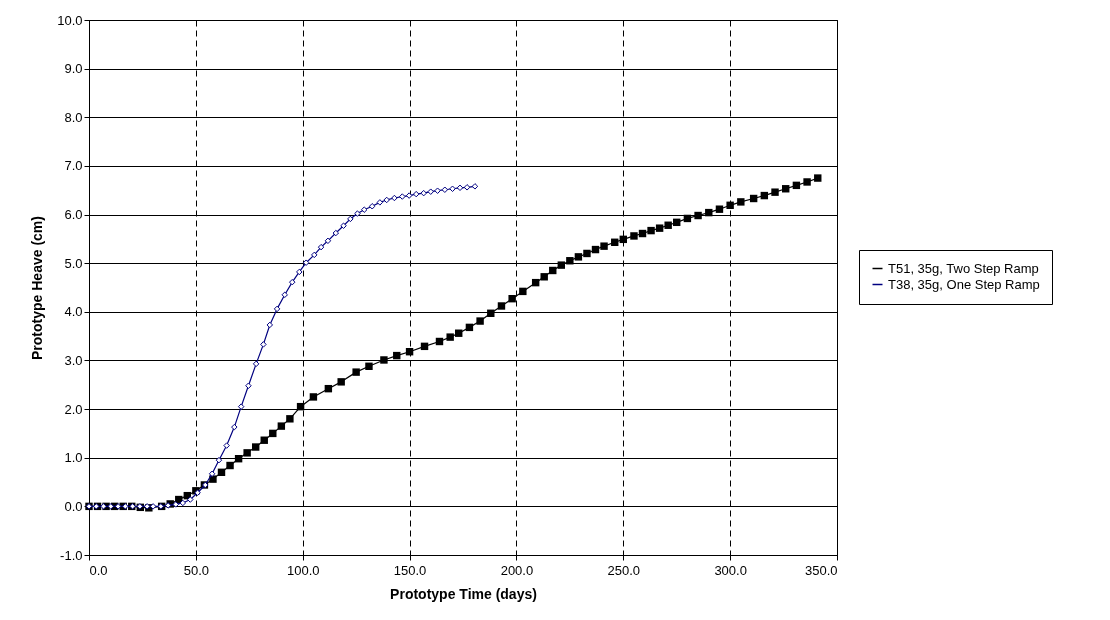 The image size is (1110, 620). I want to click on y-tick-label: 2.0, so click(73, 409).